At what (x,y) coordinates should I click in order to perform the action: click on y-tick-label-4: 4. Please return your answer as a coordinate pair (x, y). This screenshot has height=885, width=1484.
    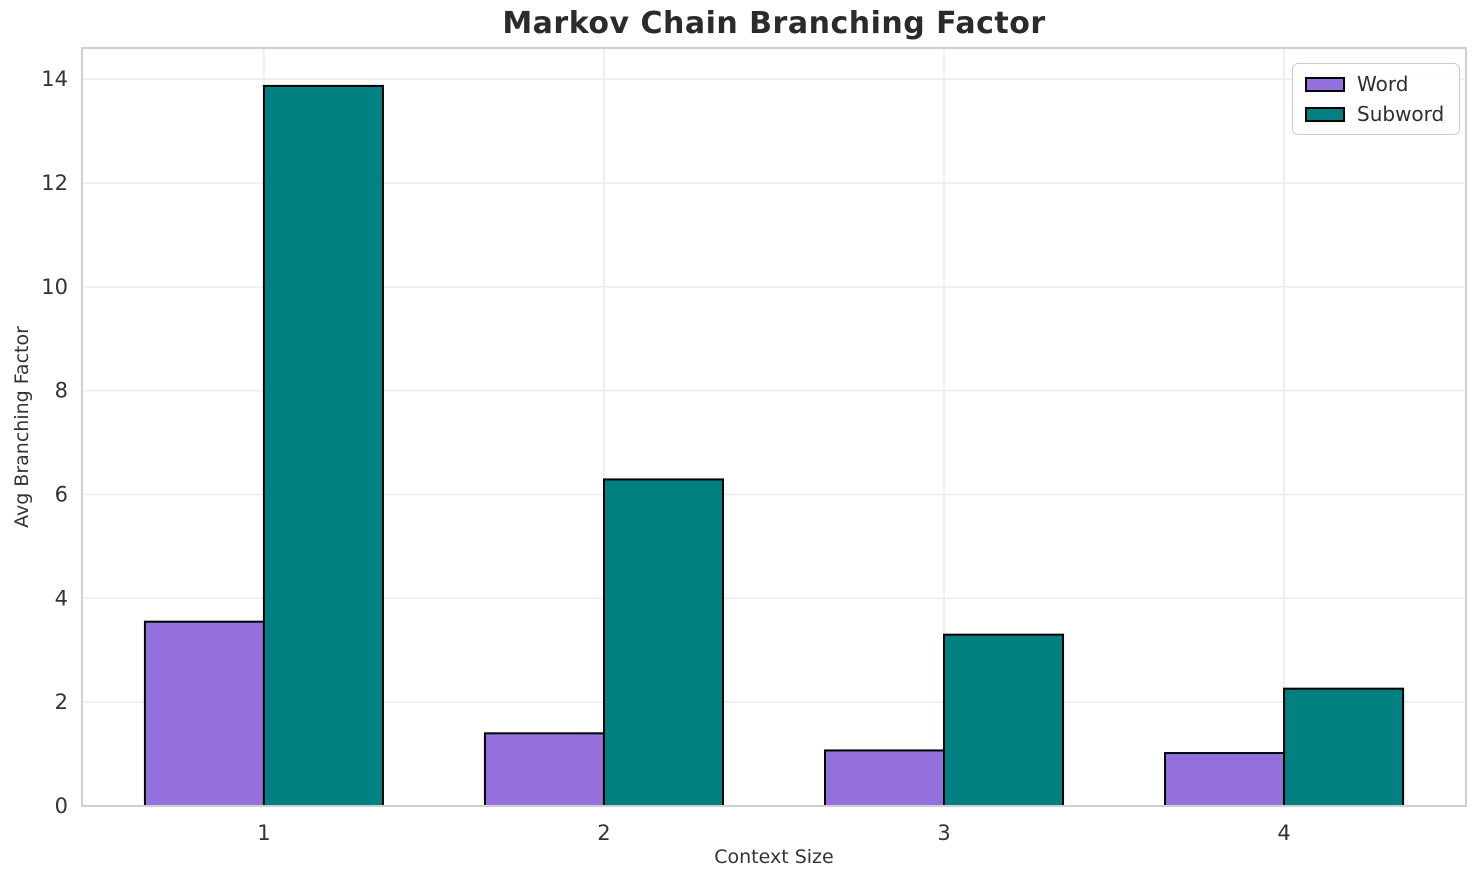
    Looking at the image, I should click on (61, 598).